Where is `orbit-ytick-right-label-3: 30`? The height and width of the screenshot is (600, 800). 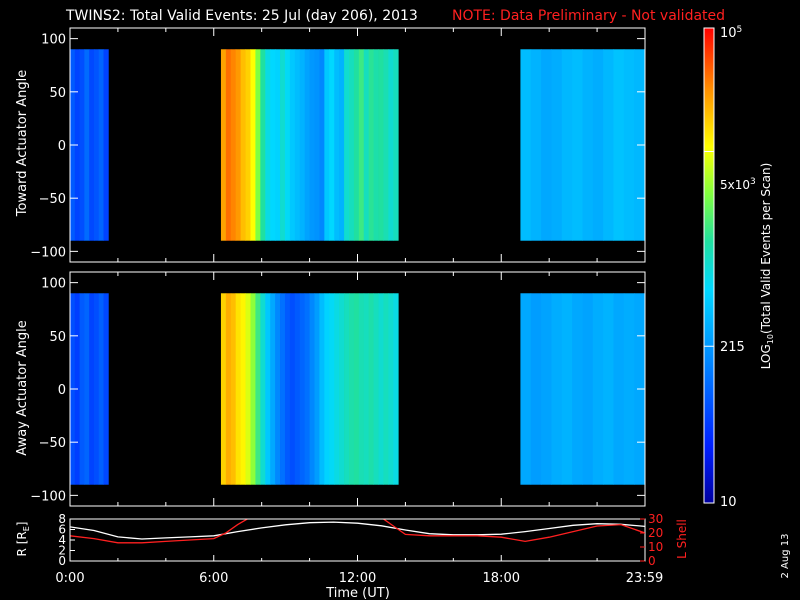 orbit-ytick-right-label-3: 30 is located at coordinates (655, 519).